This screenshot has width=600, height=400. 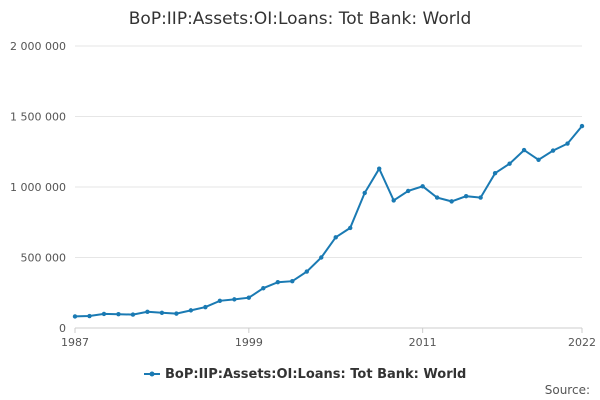 What do you see at coordinates (249, 342) in the screenshot?
I see `x-tick-label: 1999` at bounding box center [249, 342].